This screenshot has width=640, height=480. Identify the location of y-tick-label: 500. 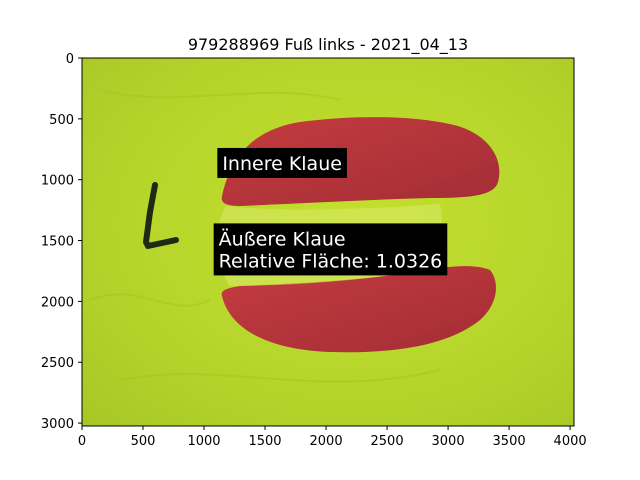
(61, 120).